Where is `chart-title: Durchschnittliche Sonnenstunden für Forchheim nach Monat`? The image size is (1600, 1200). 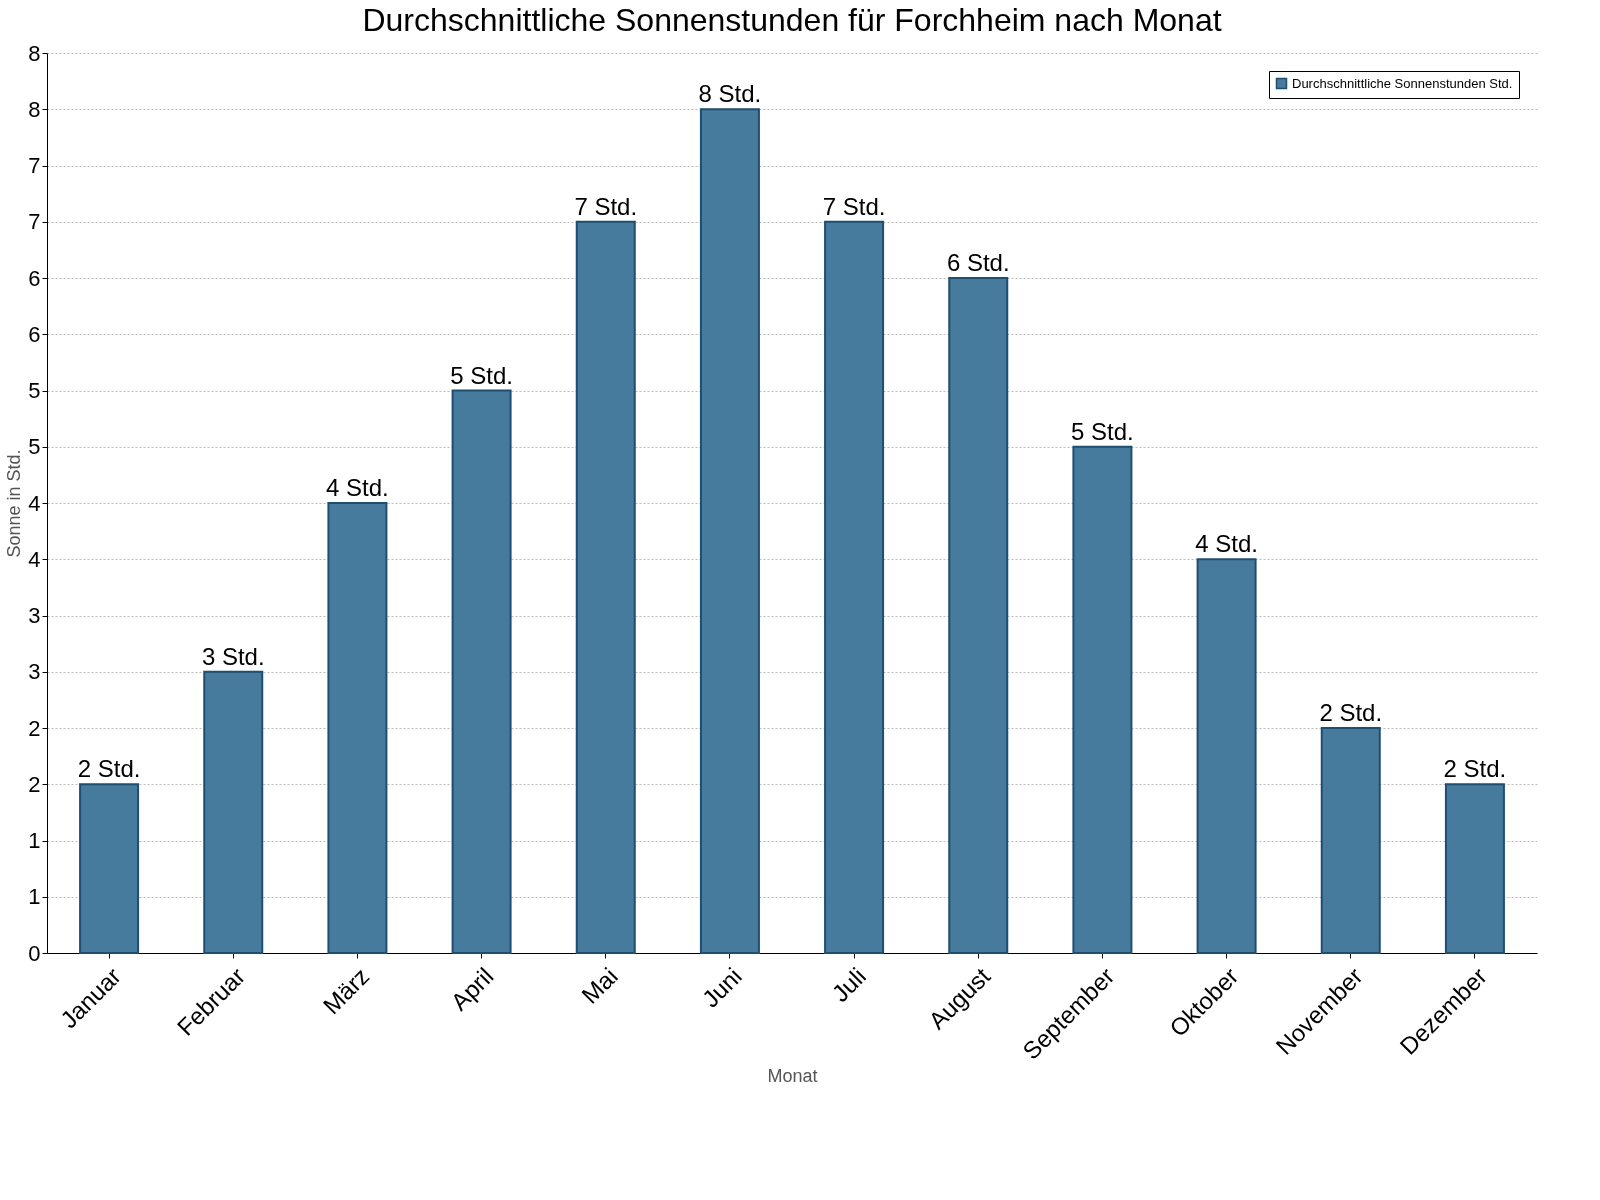 chart-title: Durchschnittliche Sonnenstunden für Forchheim nach Monat is located at coordinates (792, 20).